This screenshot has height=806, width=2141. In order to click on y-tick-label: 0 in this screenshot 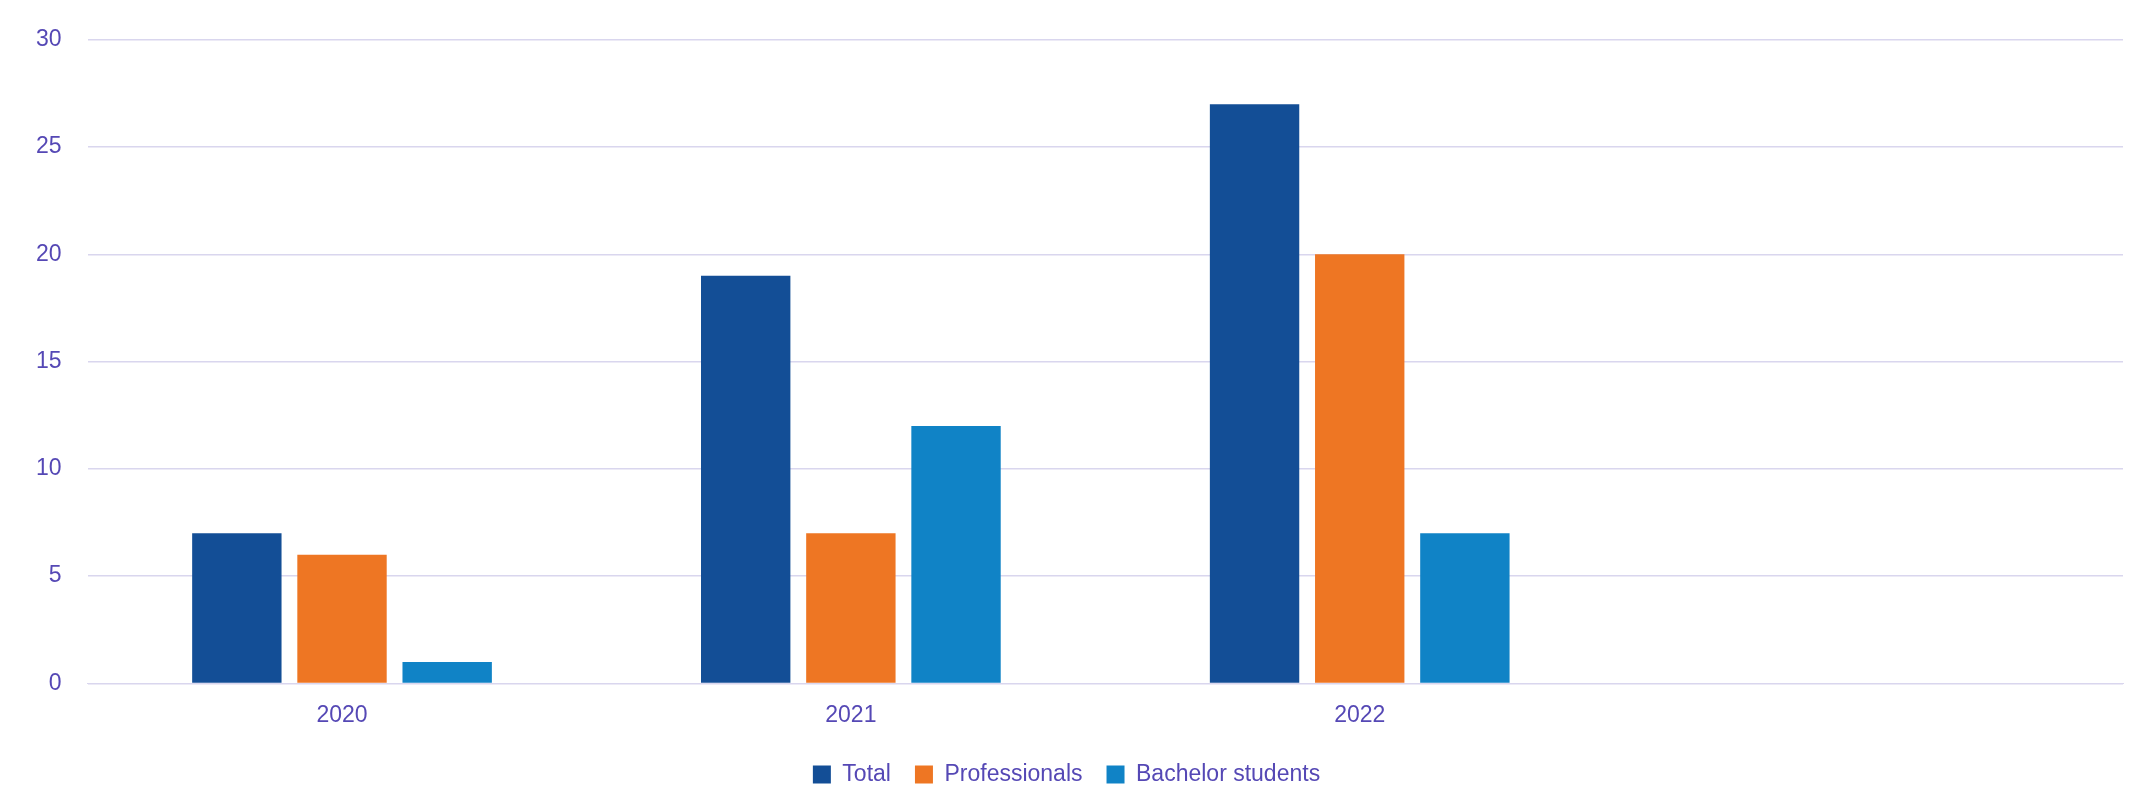, I will do `click(55, 681)`.